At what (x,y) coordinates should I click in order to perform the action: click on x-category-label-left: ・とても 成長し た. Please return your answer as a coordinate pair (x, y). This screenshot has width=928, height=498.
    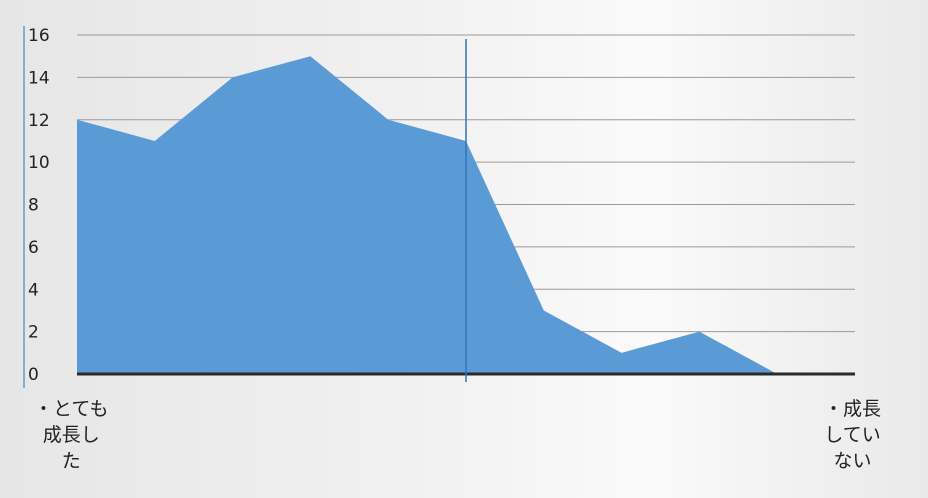
    Looking at the image, I should click on (71, 435).